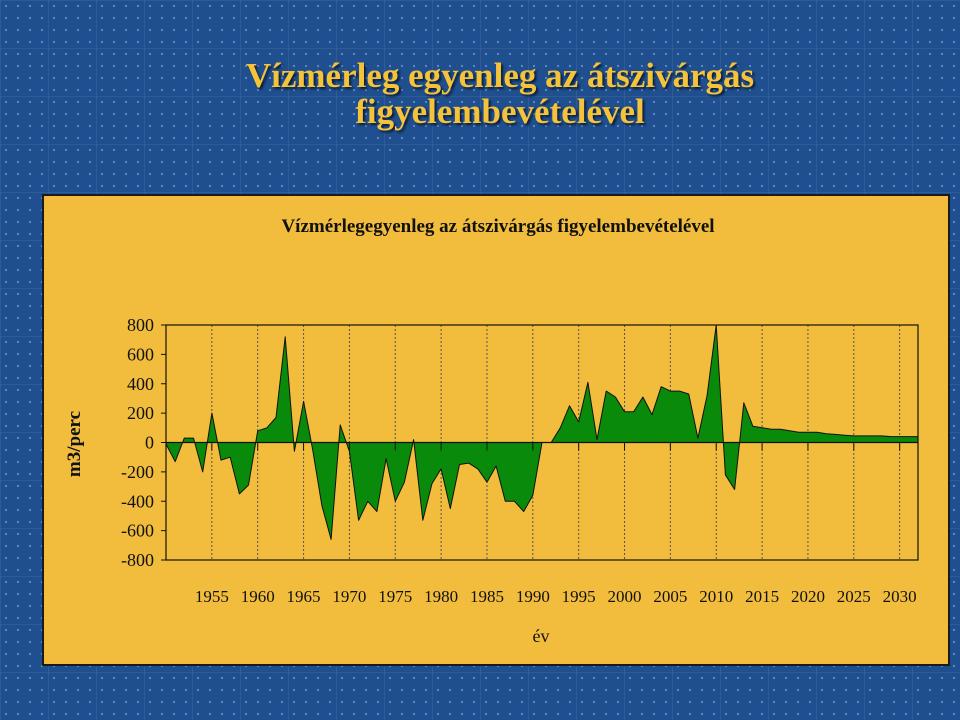  What do you see at coordinates (212, 596) in the screenshot?
I see `x-tick-label: 1955` at bounding box center [212, 596].